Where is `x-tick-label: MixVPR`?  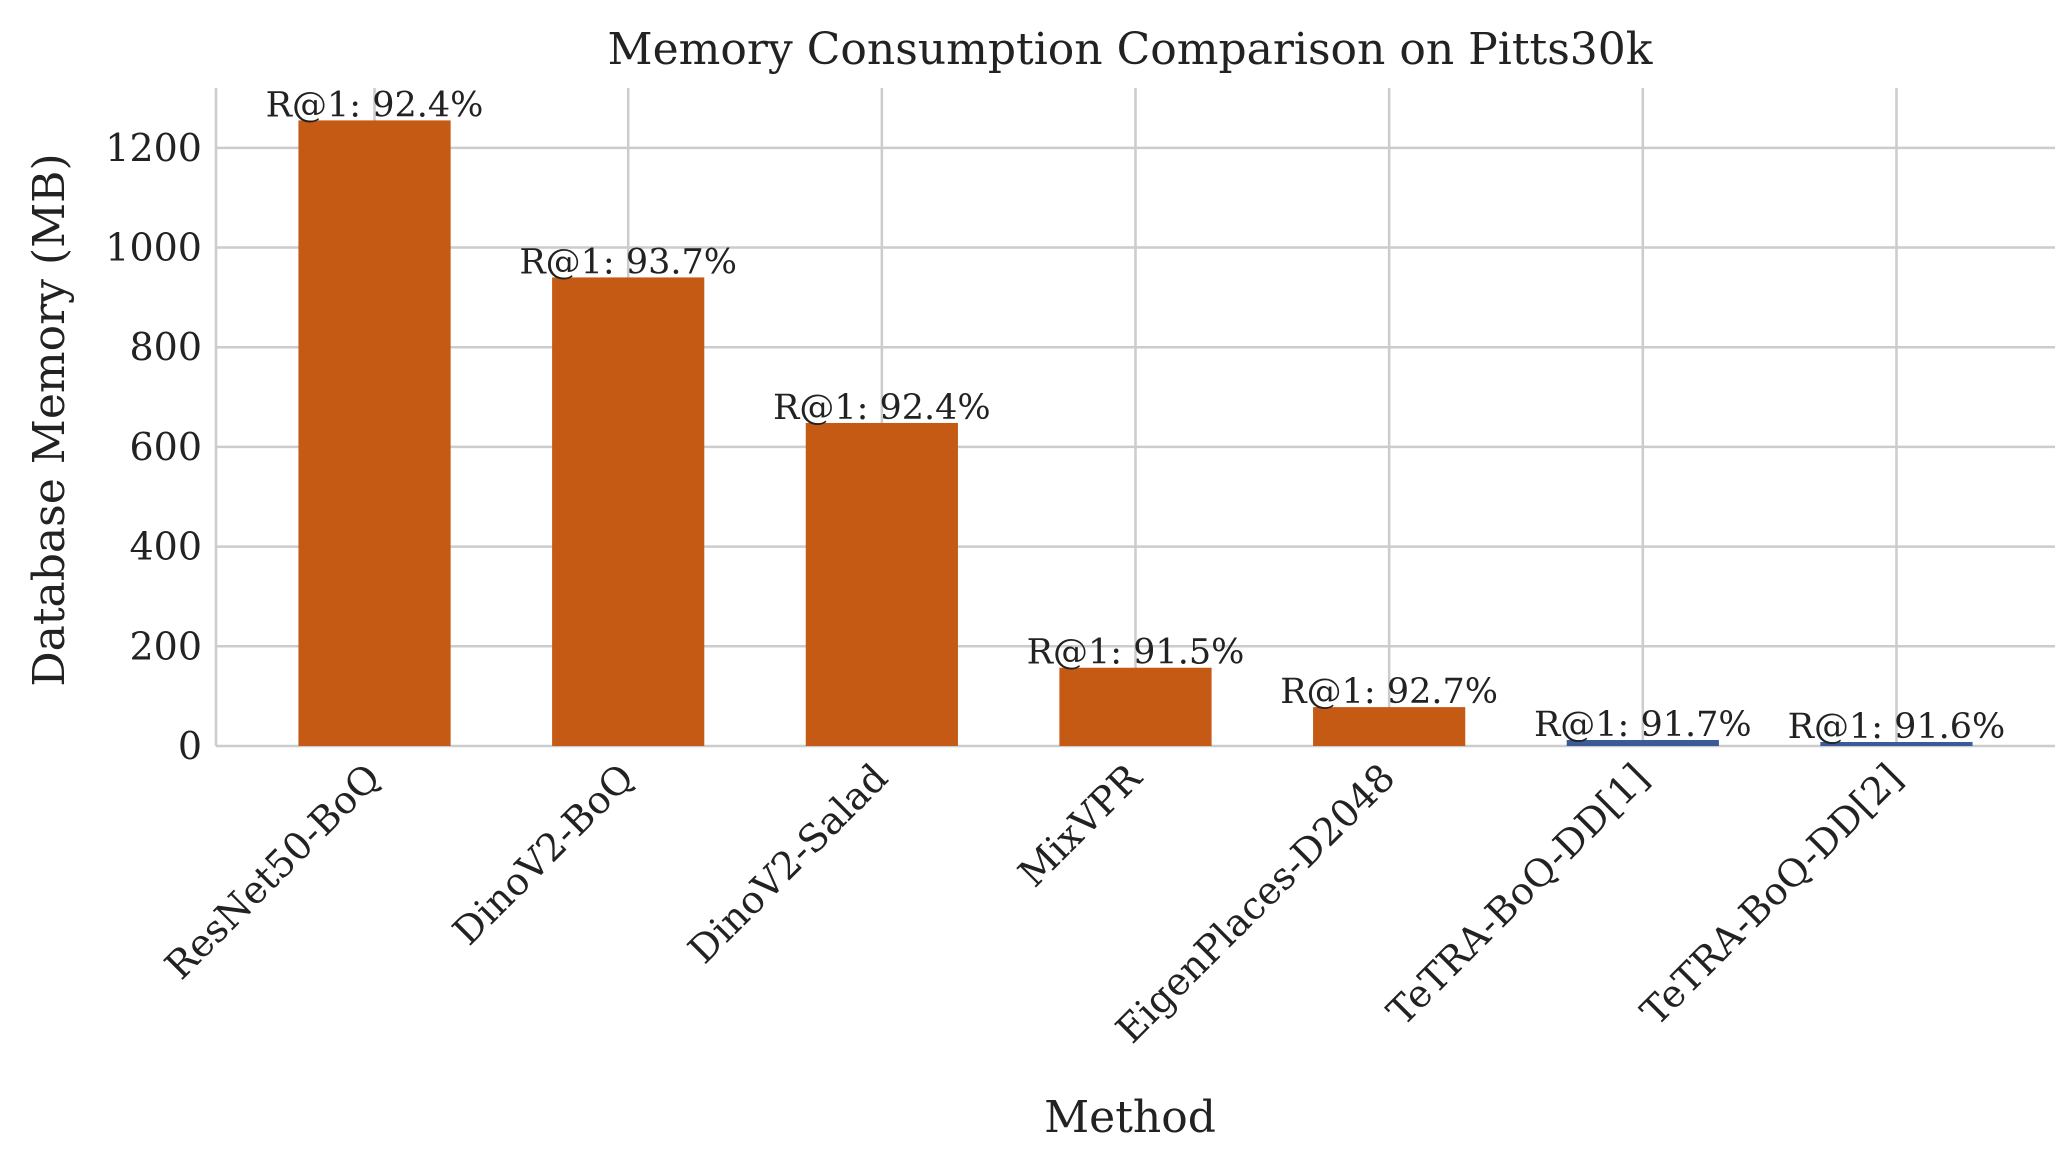 x-tick-label: MixVPR is located at coordinates (1080, 824).